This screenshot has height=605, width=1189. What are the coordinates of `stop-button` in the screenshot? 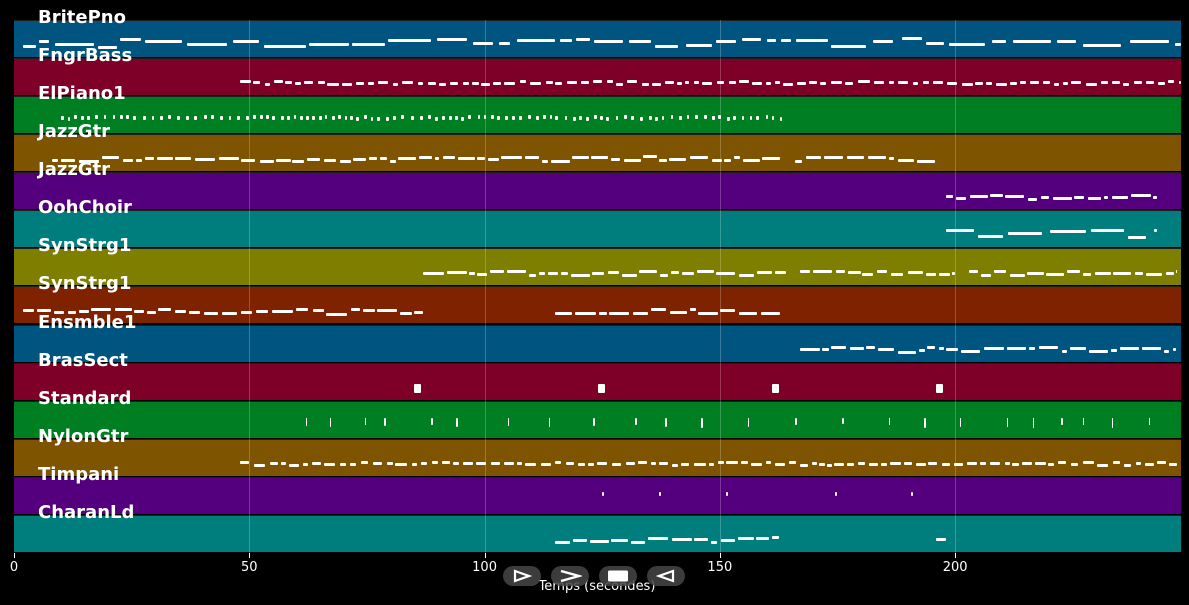 It's located at (618, 576).